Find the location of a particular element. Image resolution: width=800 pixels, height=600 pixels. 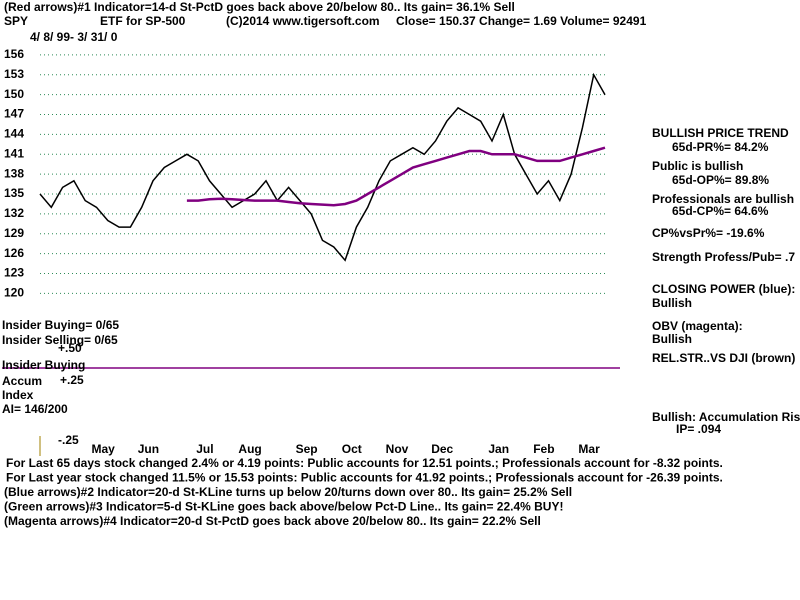

x-tick-label: Mar is located at coordinates (589, 449).